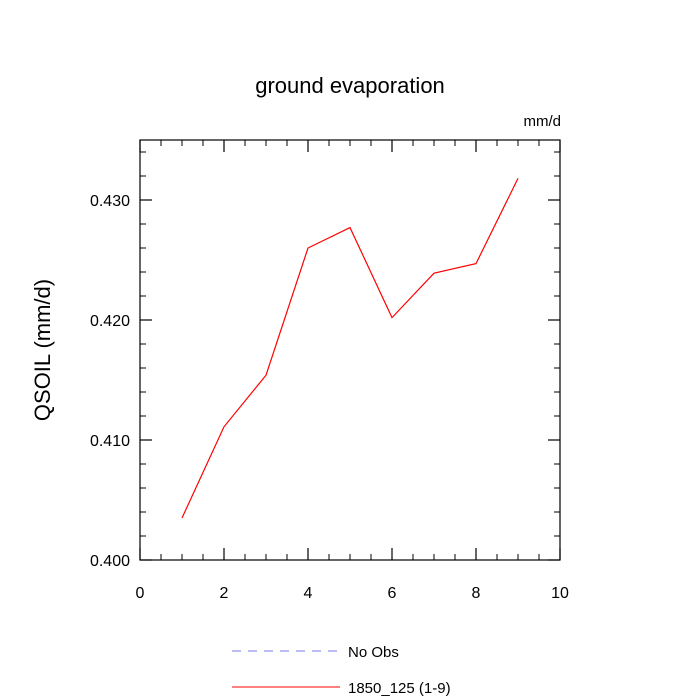  What do you see at coordinates (110, 441) in the screenshot?
I see `y-tick-label: 0.410` at bounding box center [110, 441].